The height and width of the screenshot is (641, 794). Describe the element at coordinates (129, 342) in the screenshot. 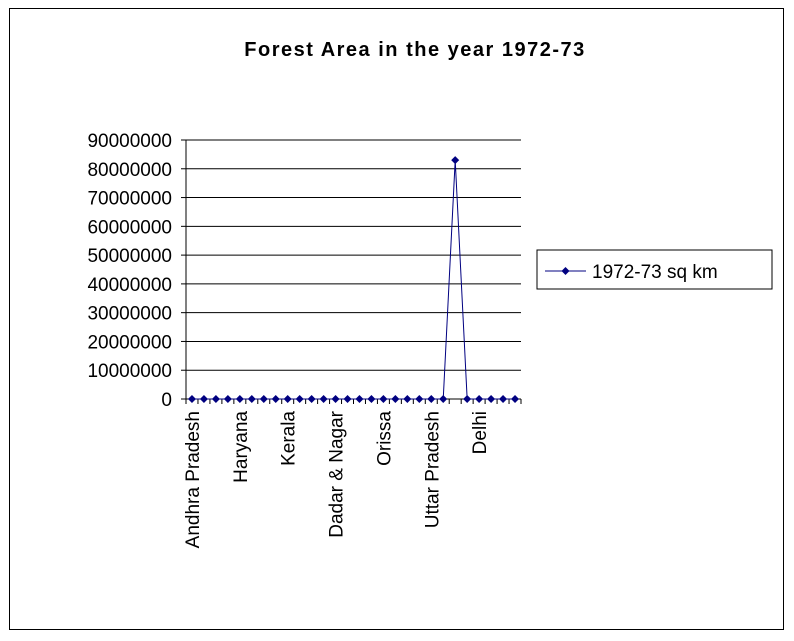

I see `y-tick-label: 20000000` at that location.